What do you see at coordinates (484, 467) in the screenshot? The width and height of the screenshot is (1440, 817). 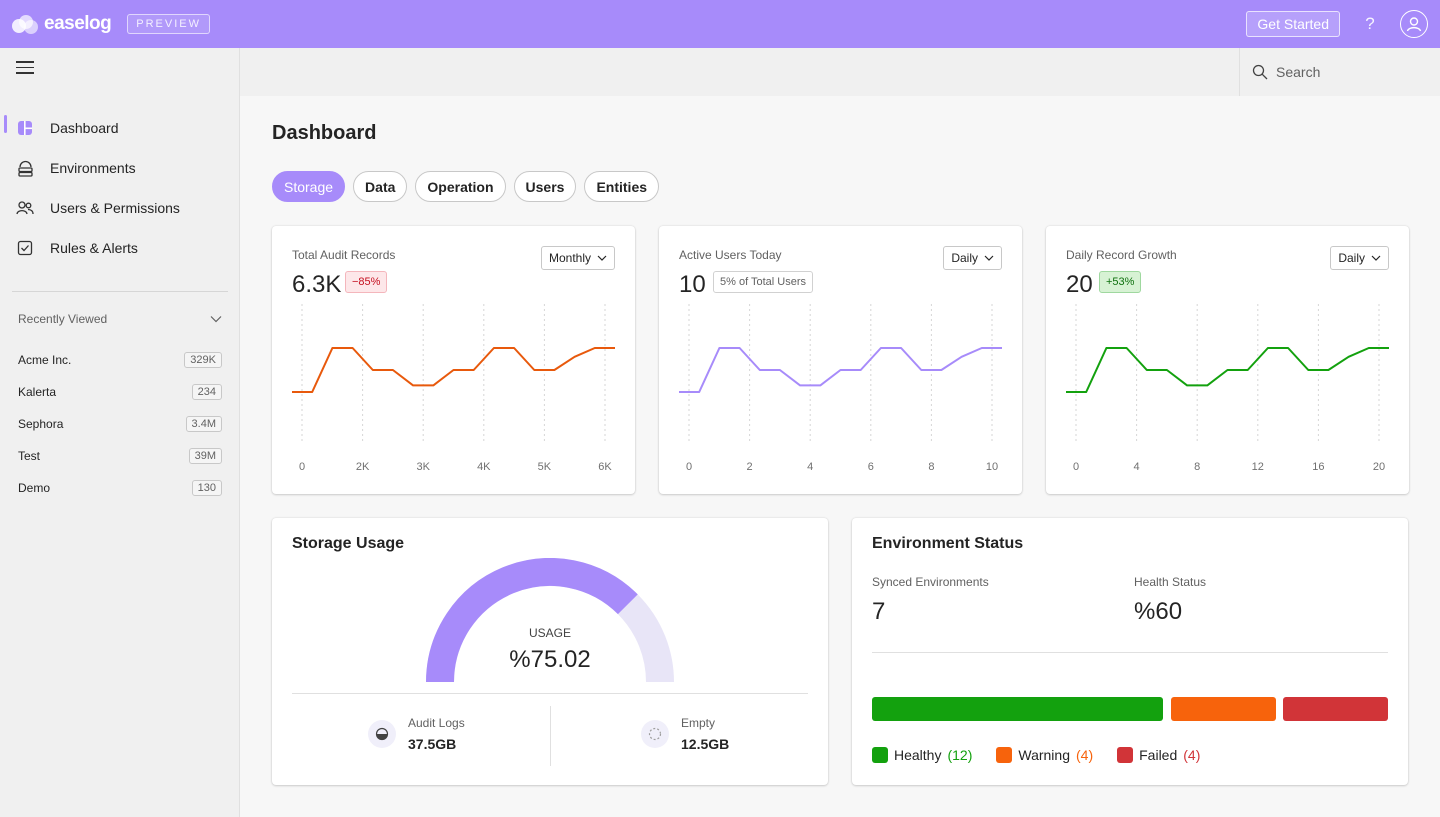 I see `x-tick-label: 4K` at bounding box center [484, 467].